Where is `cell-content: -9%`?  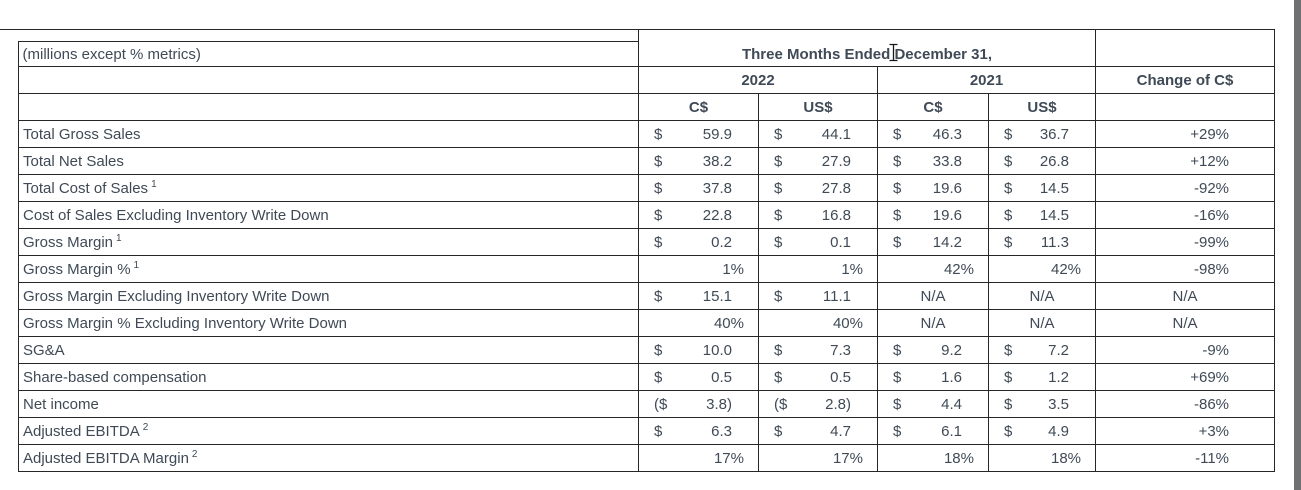
cell-content: -9% is located at coordinates (1216, 350).